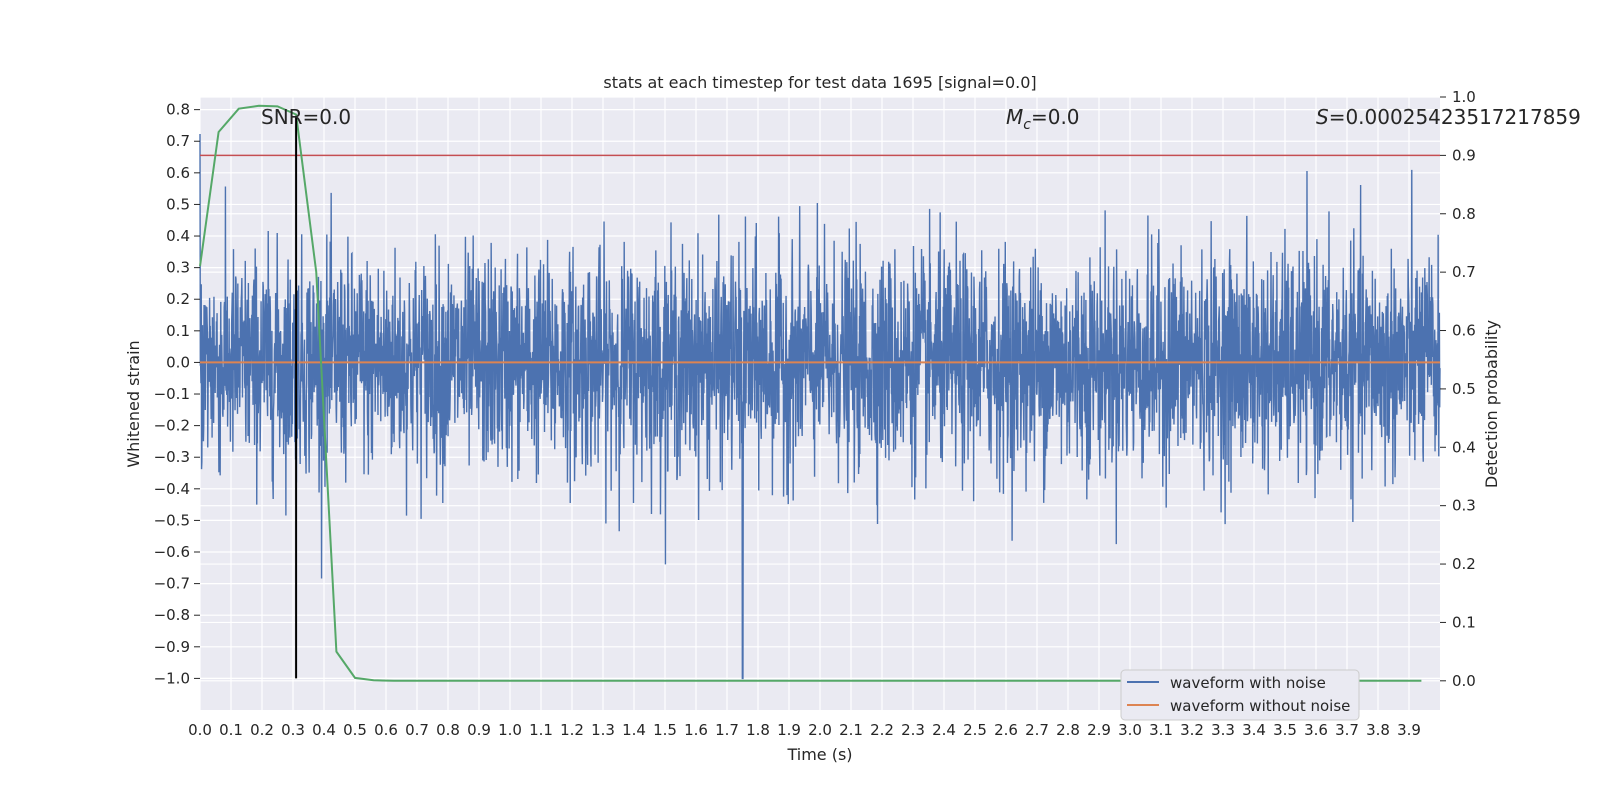 The width and height of the screenshot is (1600, 800). Describe the element at coordinates (172, 489) in the screenshot. I see `y-tick-label-left: −0.4` at that location.